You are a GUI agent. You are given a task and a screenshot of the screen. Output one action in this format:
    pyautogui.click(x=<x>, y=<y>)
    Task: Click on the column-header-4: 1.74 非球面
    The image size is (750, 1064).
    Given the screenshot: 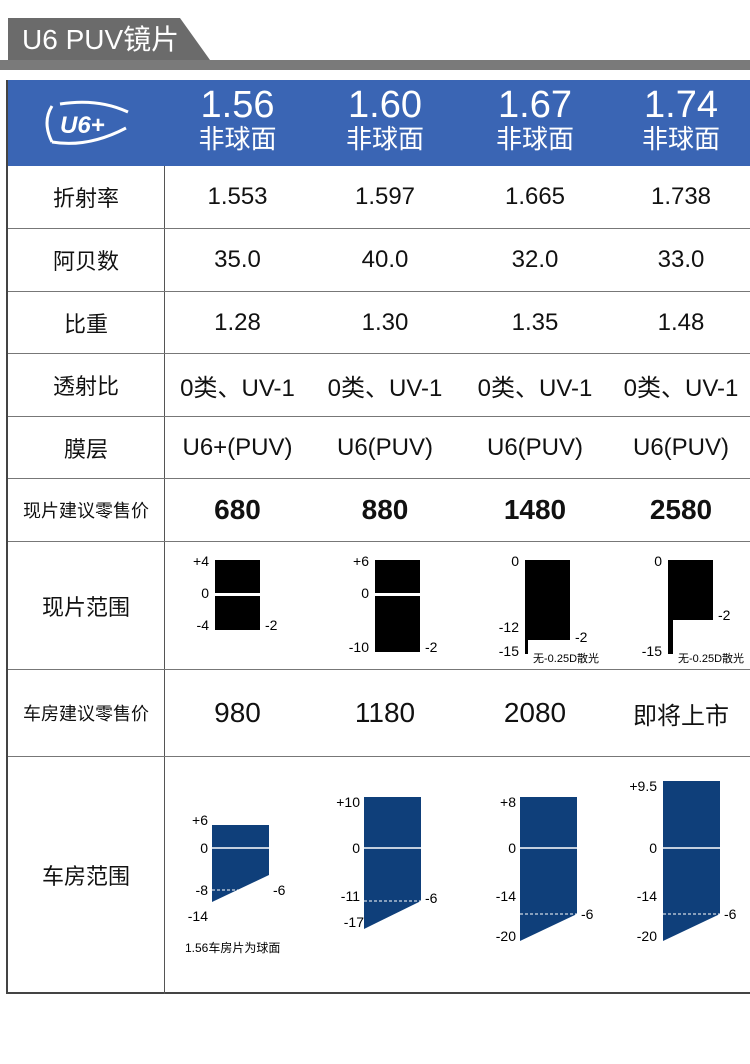 What is the action you would take?
    pyautogui.click(x=680, y=120)
    